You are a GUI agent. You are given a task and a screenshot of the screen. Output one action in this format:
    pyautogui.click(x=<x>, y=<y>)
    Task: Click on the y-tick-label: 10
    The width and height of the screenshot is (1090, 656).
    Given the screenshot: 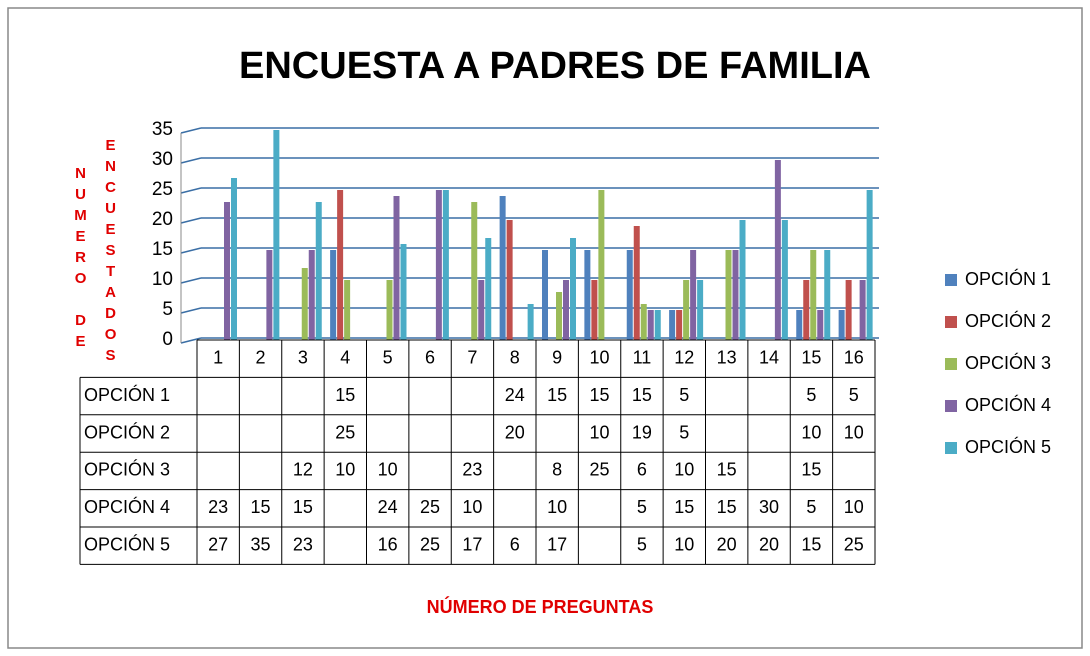 What is the action you would take?
    pyautogui.click(x=162, y=279)
    